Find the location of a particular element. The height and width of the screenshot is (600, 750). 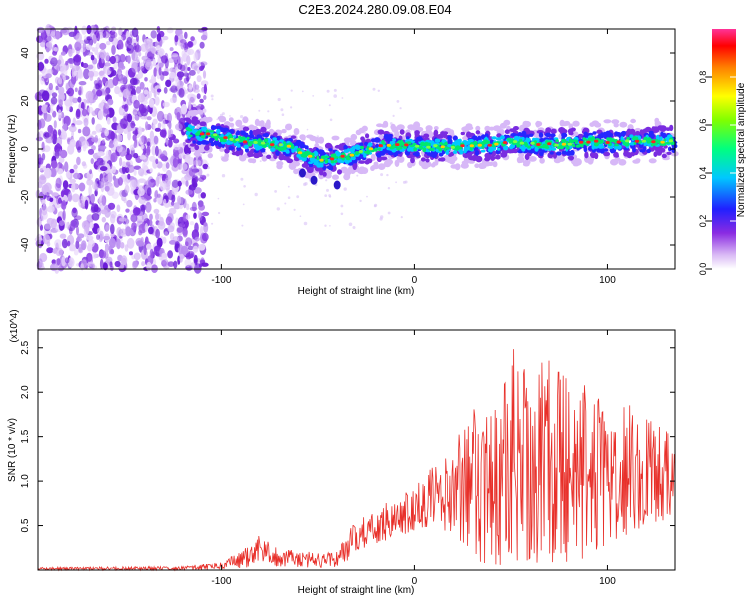

spectrogram-xtick-label: -100 is located at coordinates (221, 280).